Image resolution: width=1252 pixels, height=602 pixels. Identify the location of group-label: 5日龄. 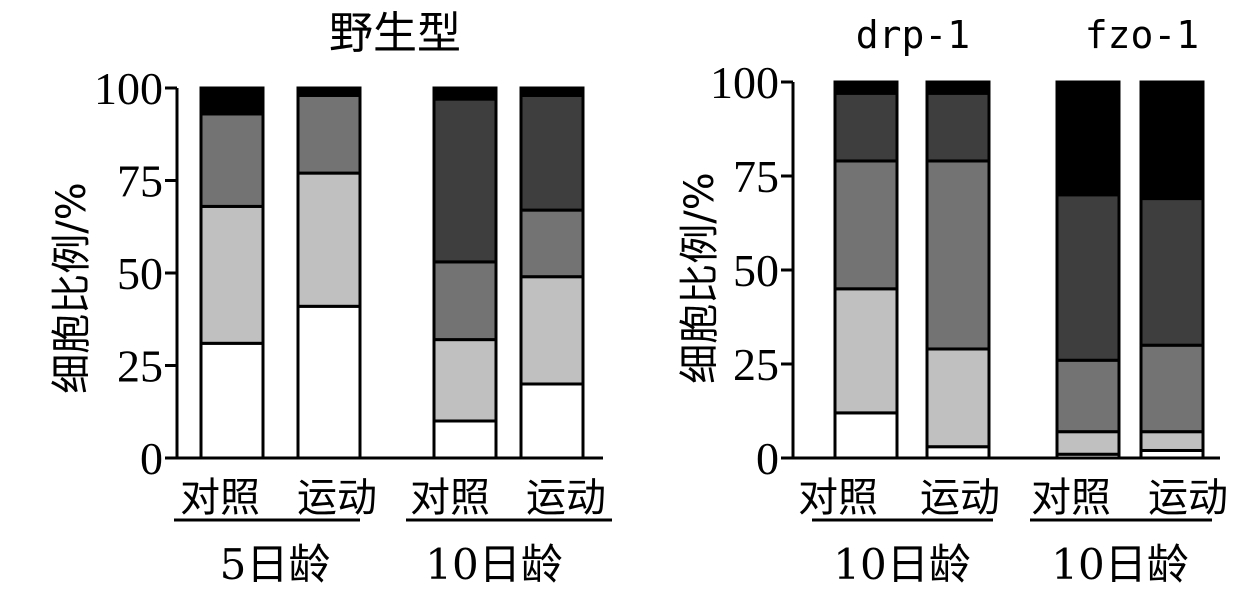
(275, 564).